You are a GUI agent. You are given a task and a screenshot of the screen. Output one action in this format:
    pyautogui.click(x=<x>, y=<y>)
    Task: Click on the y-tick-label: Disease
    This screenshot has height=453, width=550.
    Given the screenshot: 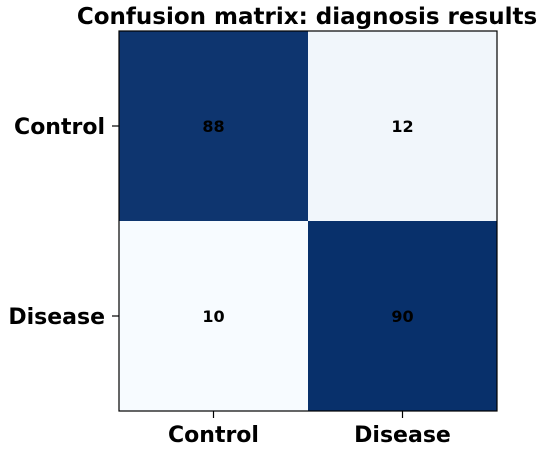 What is the action you would take?
    pyautogui.click(x=56, y=317)
    